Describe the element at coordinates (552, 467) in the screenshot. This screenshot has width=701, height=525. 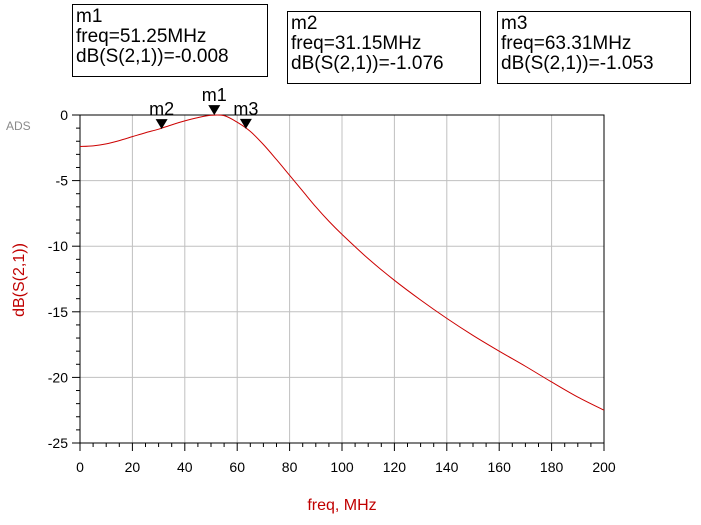
I see `x-tick-label: 180` at that location.